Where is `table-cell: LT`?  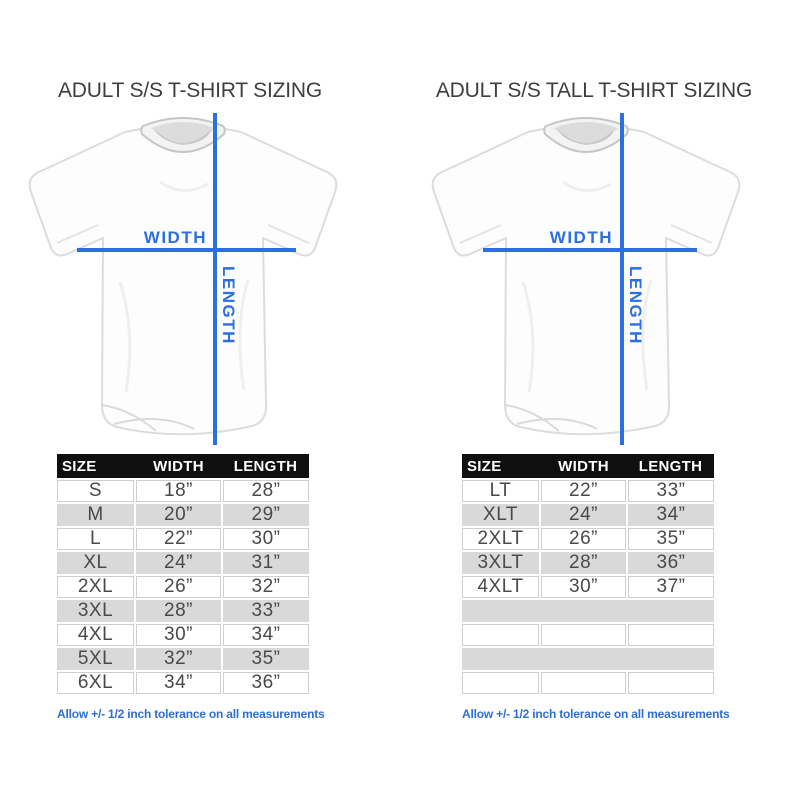 table-cell: LT is located at coordinates (501, 491).